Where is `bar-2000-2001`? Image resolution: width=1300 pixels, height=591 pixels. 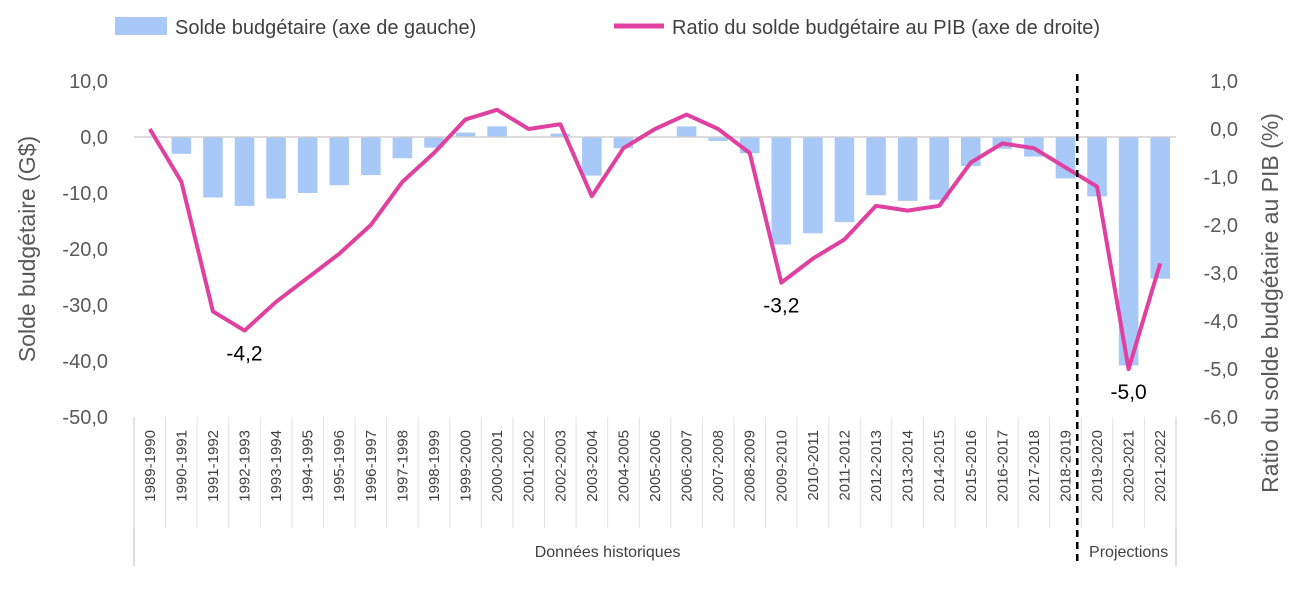
bar-2000-2001 is located at coordinates (497, 131).